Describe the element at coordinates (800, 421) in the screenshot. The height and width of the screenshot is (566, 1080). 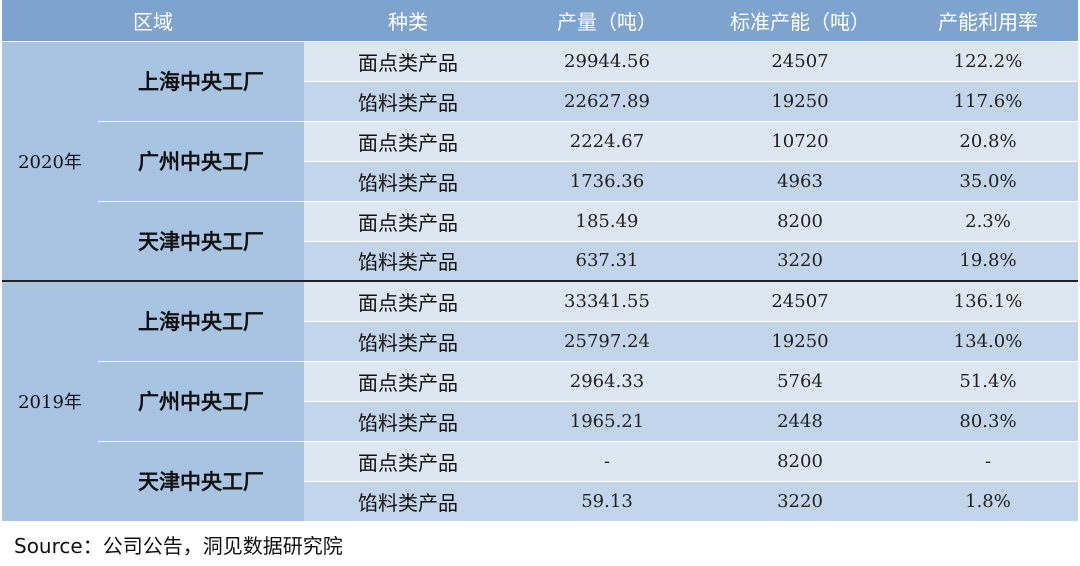
I see `capacity-cell: 2448` at that location.